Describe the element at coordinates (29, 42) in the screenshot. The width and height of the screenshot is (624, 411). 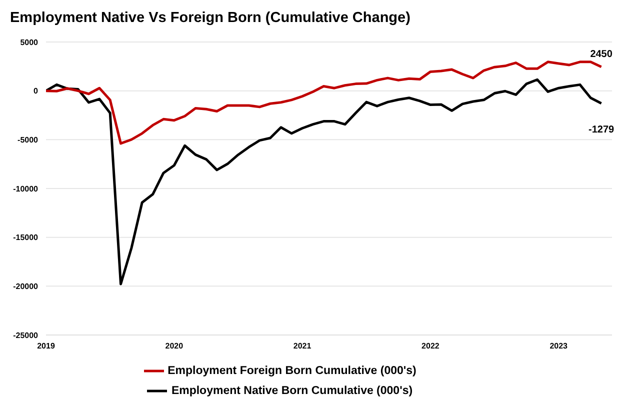
I see `y-tick-label: 5000` at that location.